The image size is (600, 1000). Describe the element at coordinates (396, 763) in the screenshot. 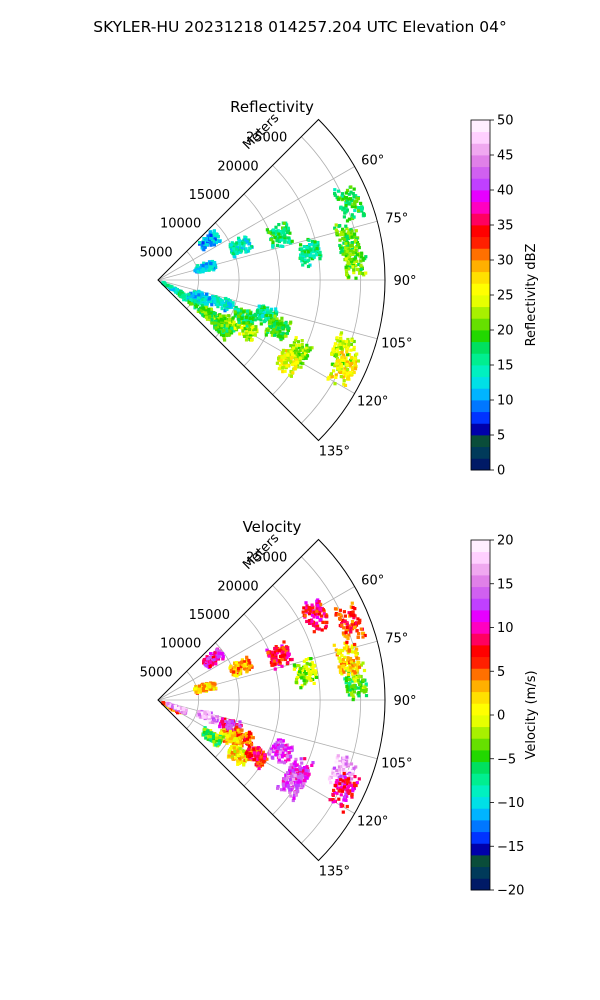

I see `azimuth-tick-label: 105°` at that location.